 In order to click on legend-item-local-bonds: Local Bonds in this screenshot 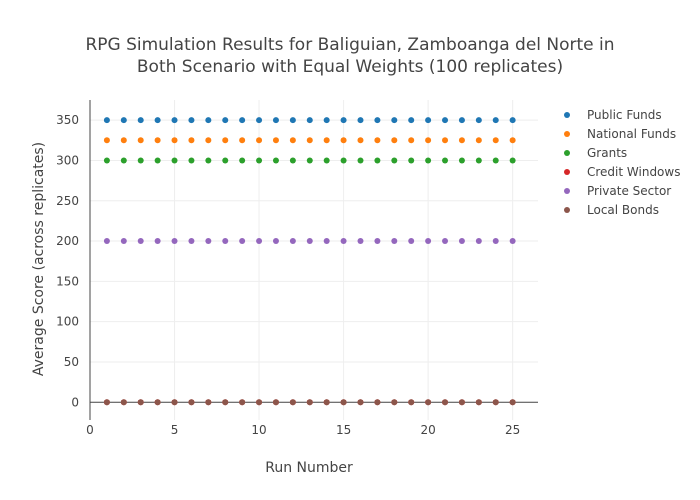, I will do `click(611, 210)`.